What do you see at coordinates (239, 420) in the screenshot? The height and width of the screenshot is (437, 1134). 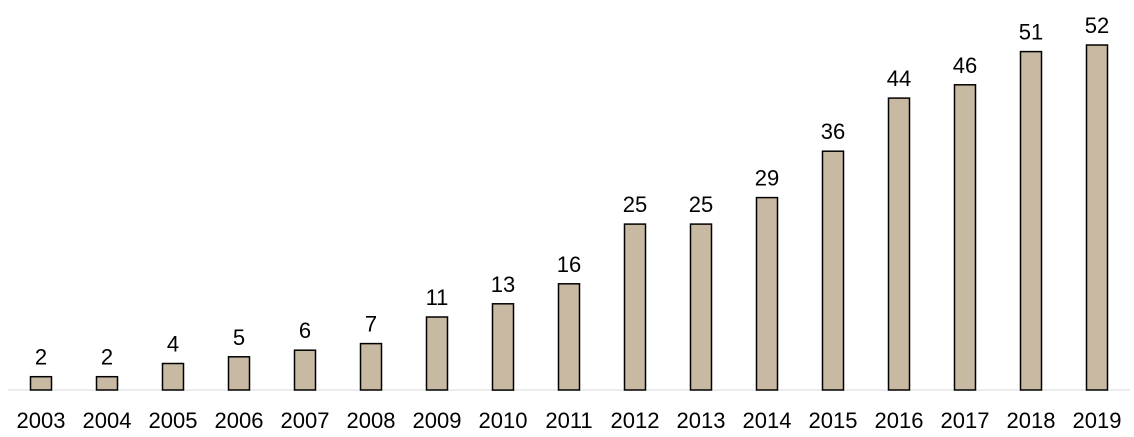 I see `x-tick-label-2006: 2006` at bounding box center [239, 420].